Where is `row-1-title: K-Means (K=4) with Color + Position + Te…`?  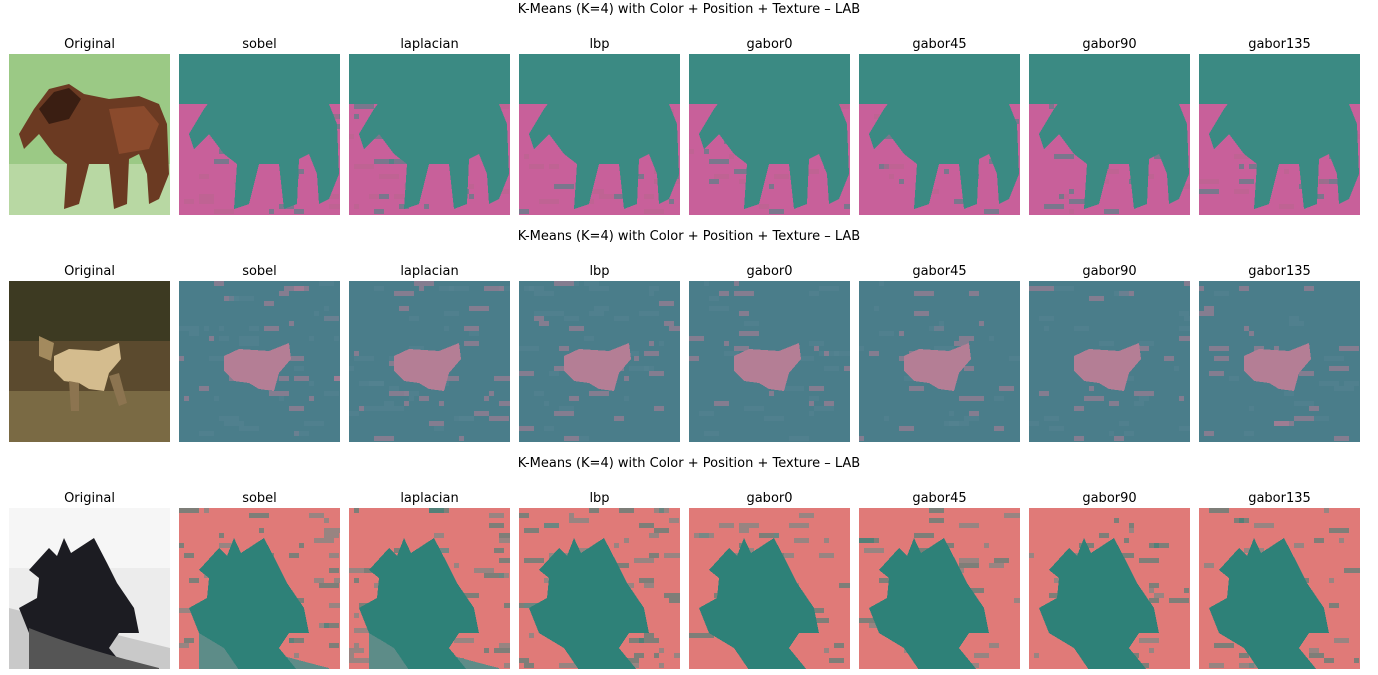
row-1-title: K-Means (K=4) with Color + Position + Te… is located at coordinates (689, 9).